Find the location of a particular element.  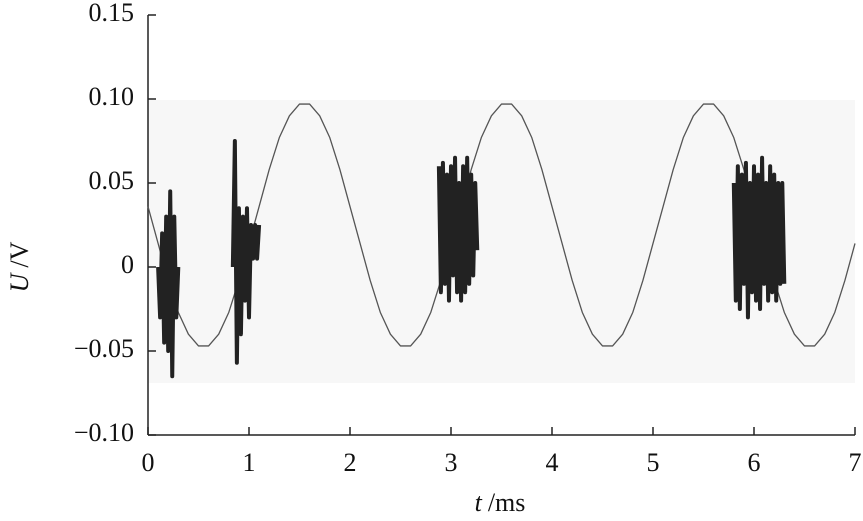

x-tick-label: 6 is located at coordinates (754, 462).